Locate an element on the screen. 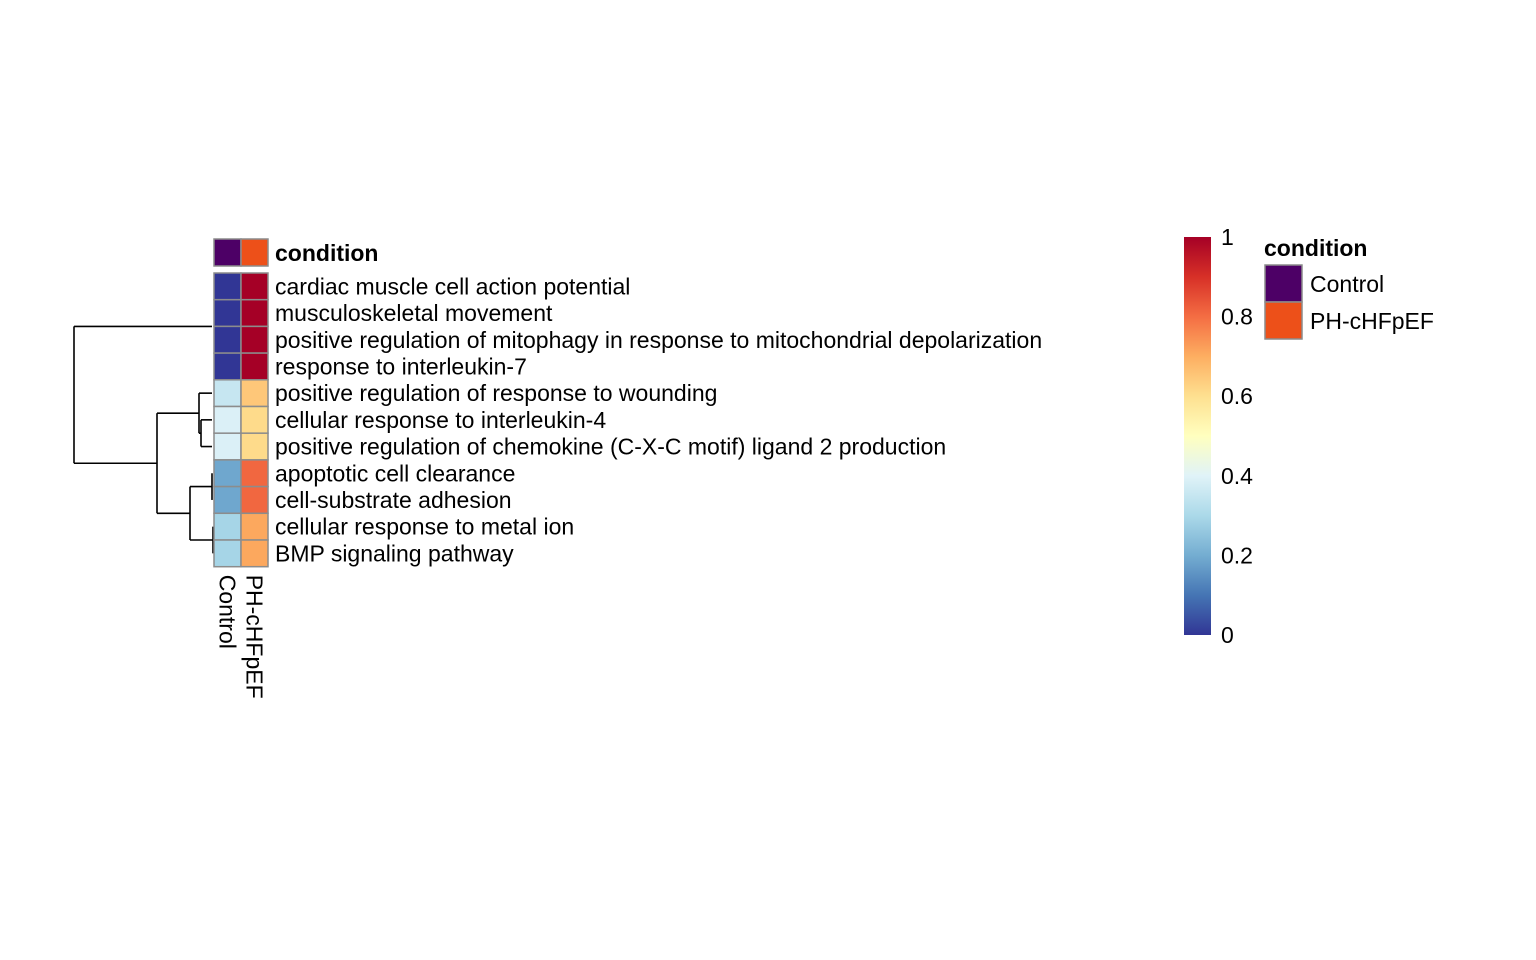 The image size is (1536, 960). condition-annotation-track is located at coordinates (241, 252).